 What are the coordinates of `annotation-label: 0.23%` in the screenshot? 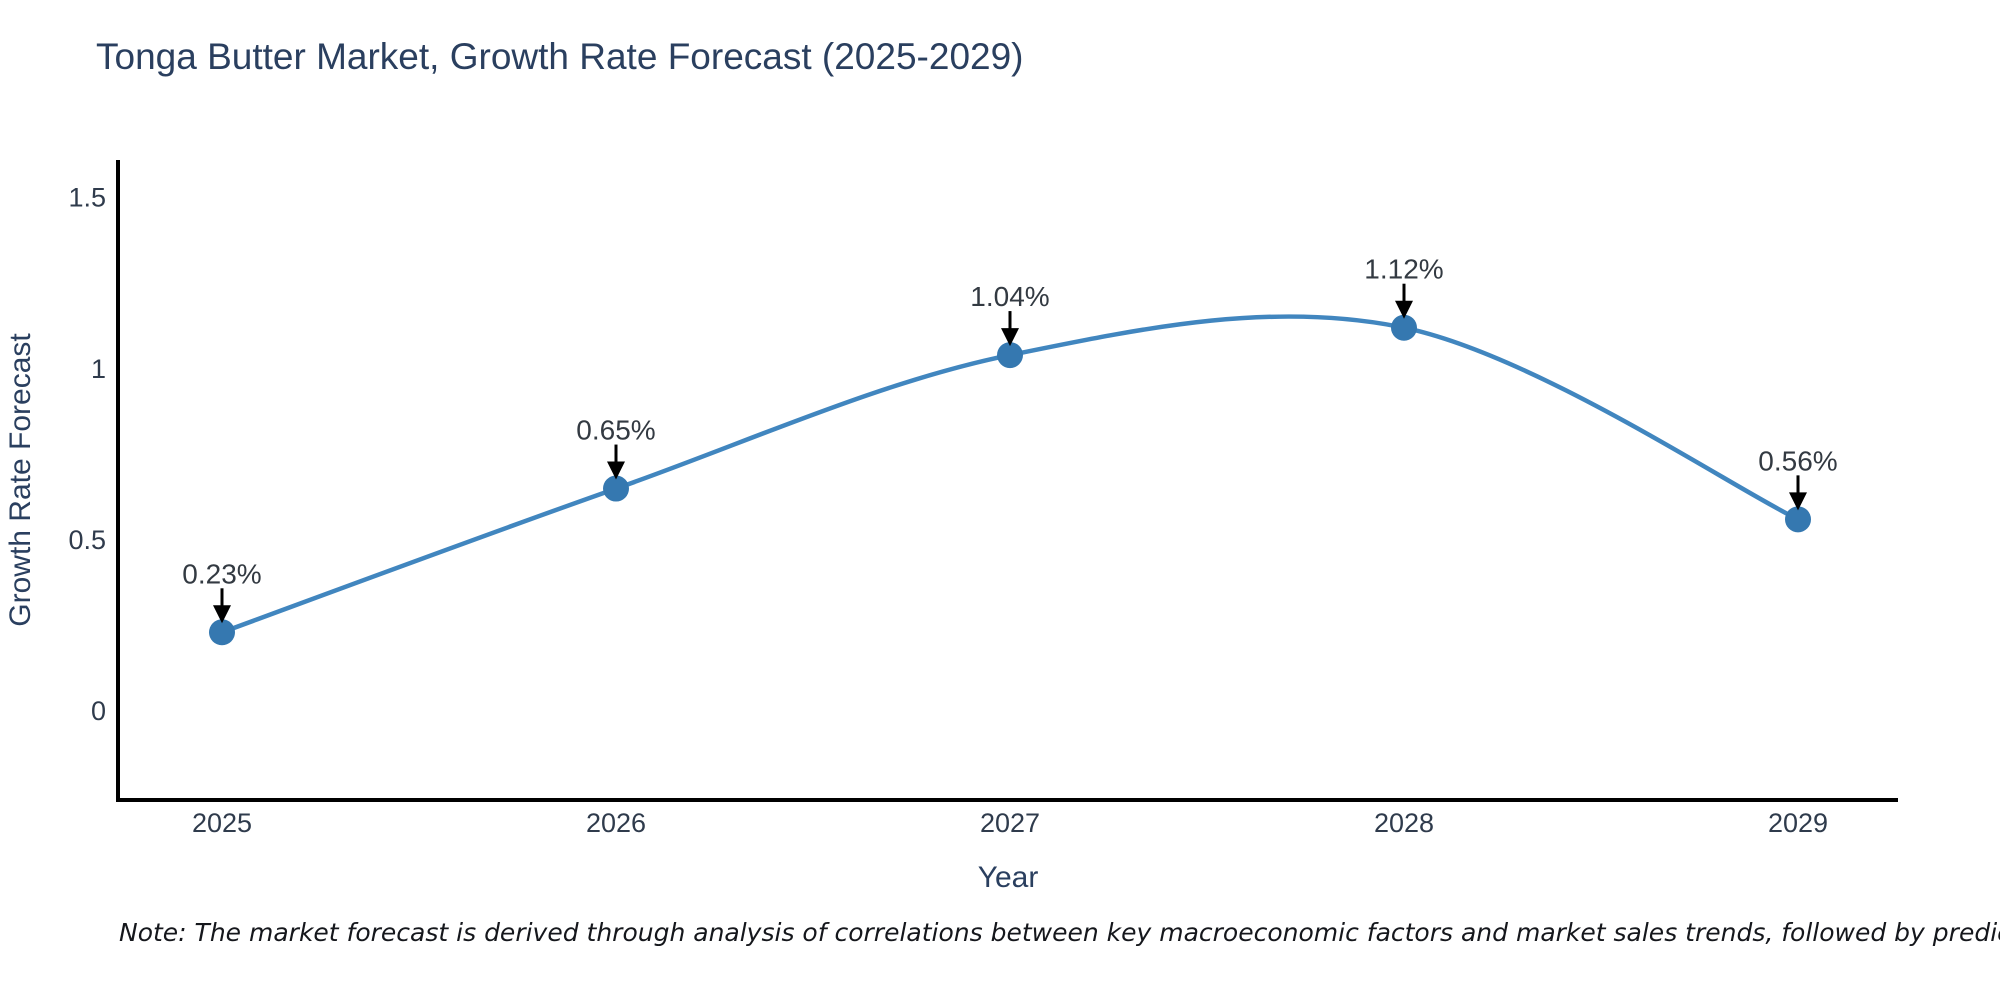 It's located at (221, 573).